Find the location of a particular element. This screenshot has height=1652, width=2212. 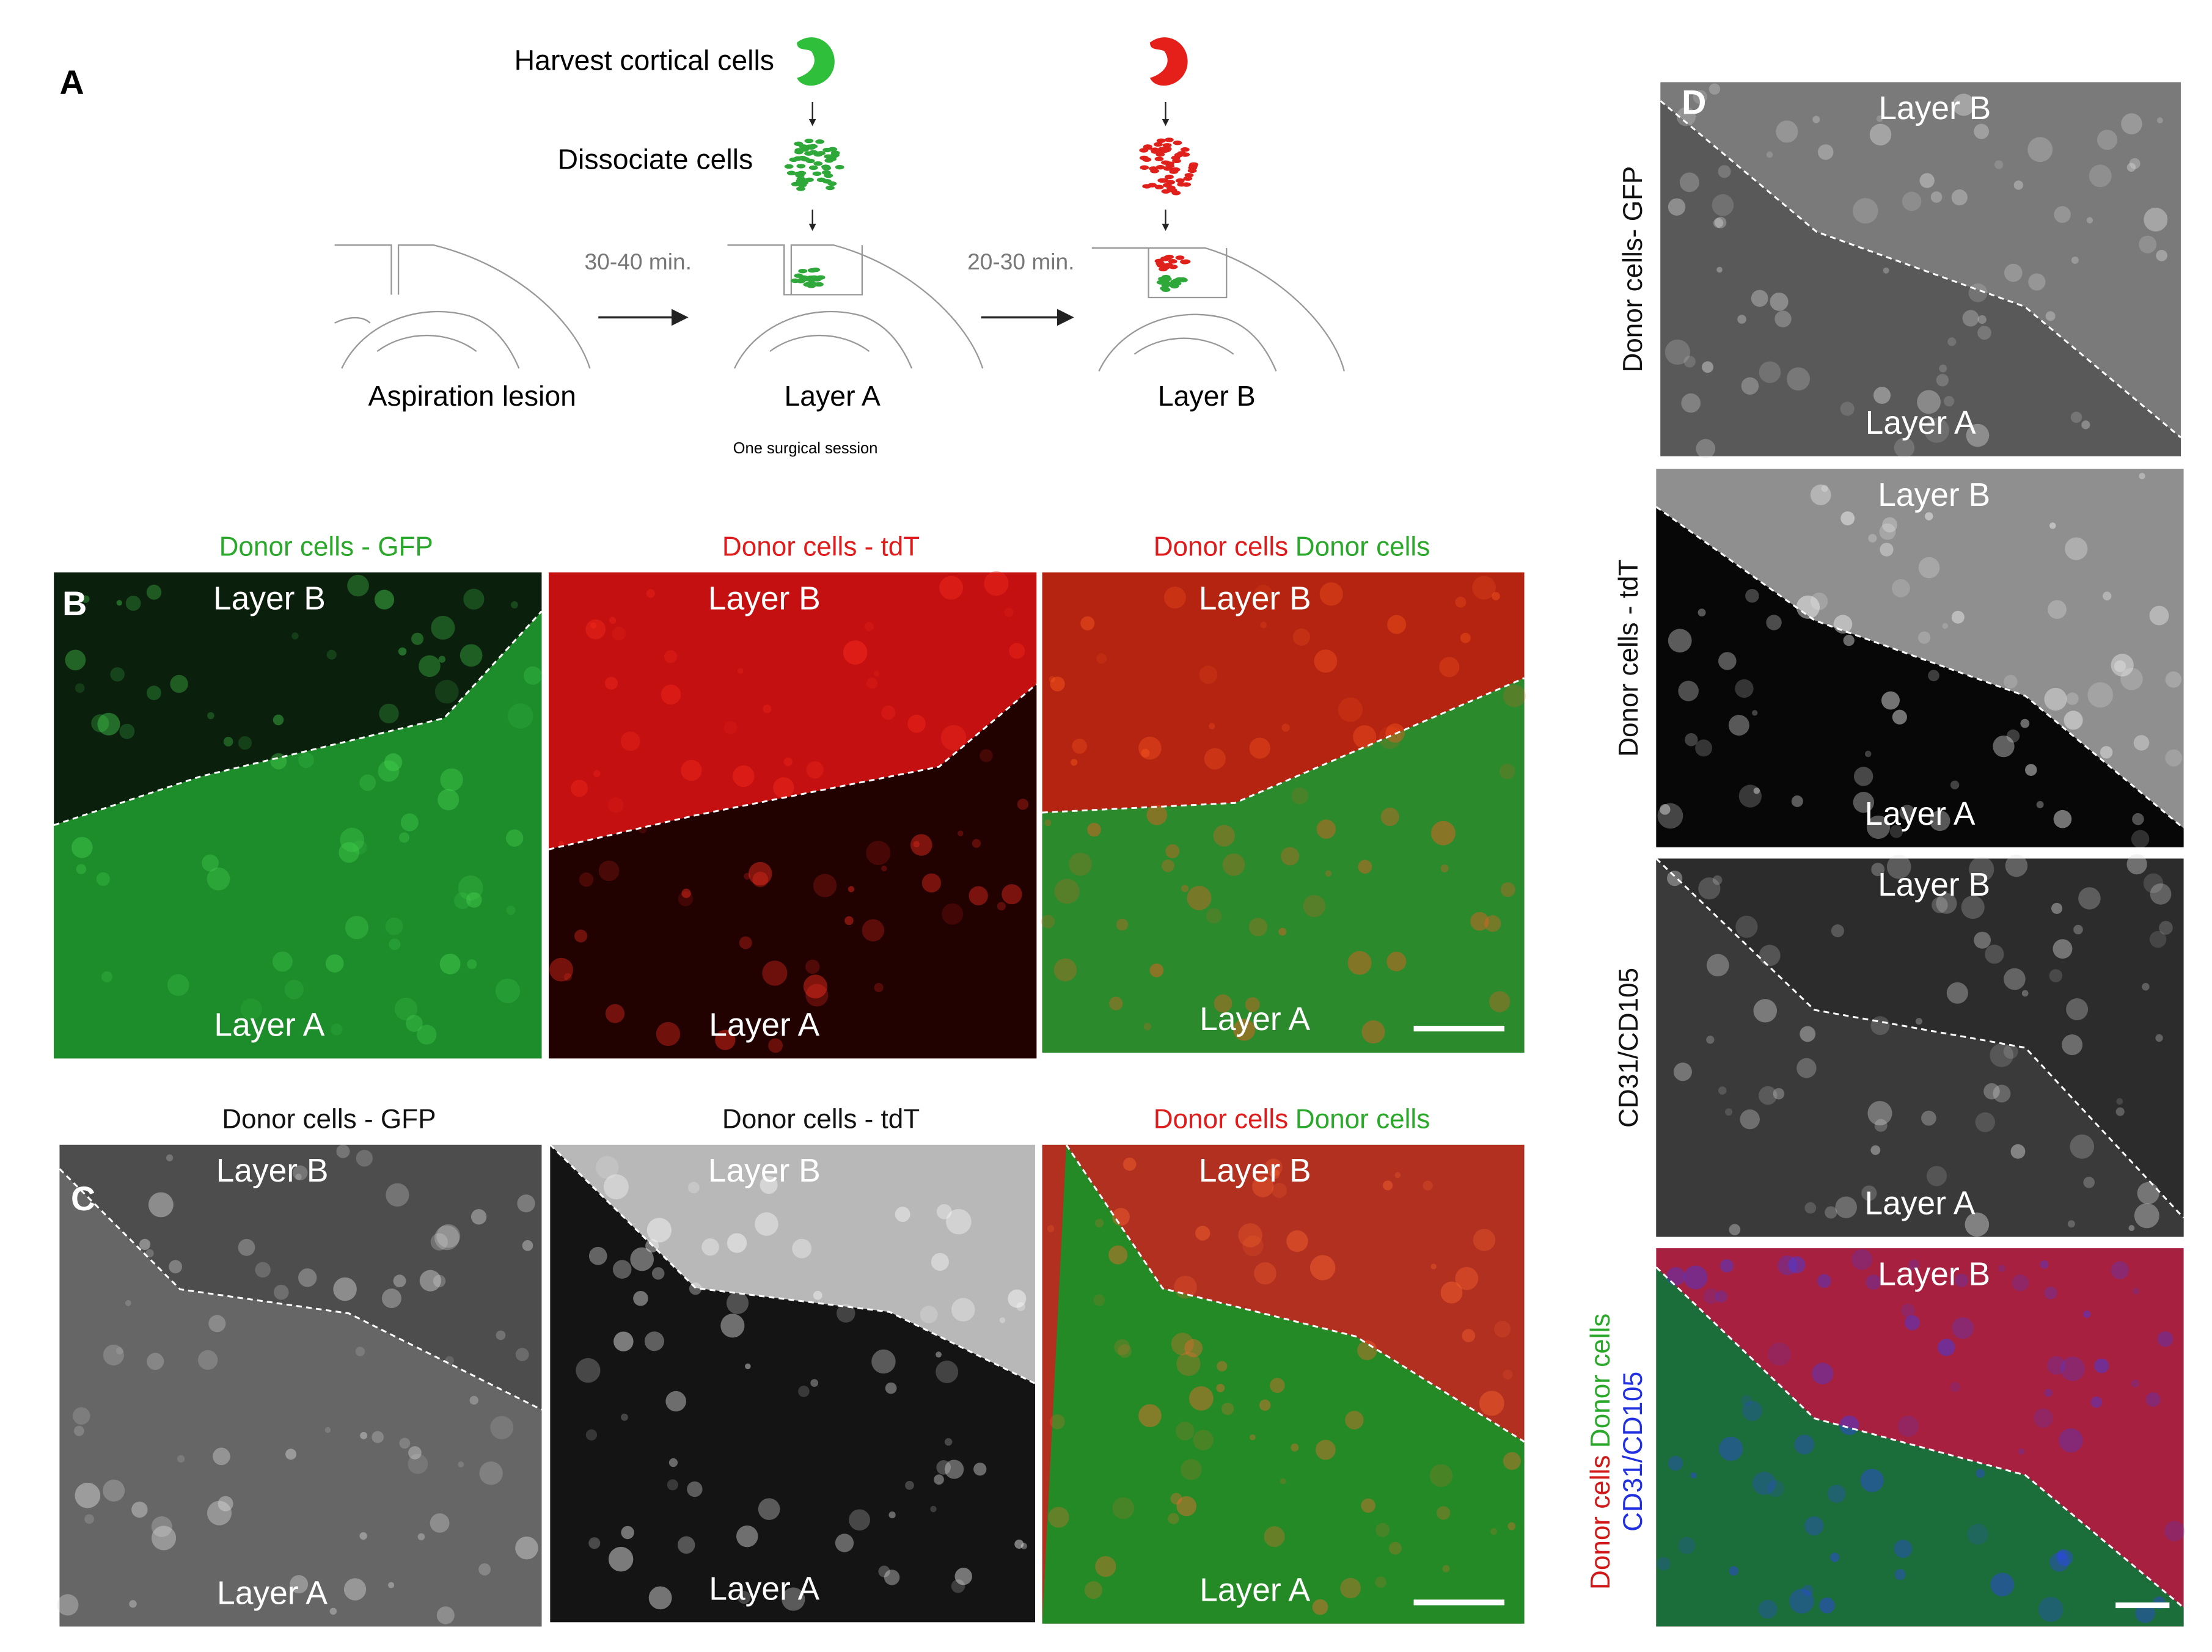

layer-boundary is located at coordinates (1920, 1038).